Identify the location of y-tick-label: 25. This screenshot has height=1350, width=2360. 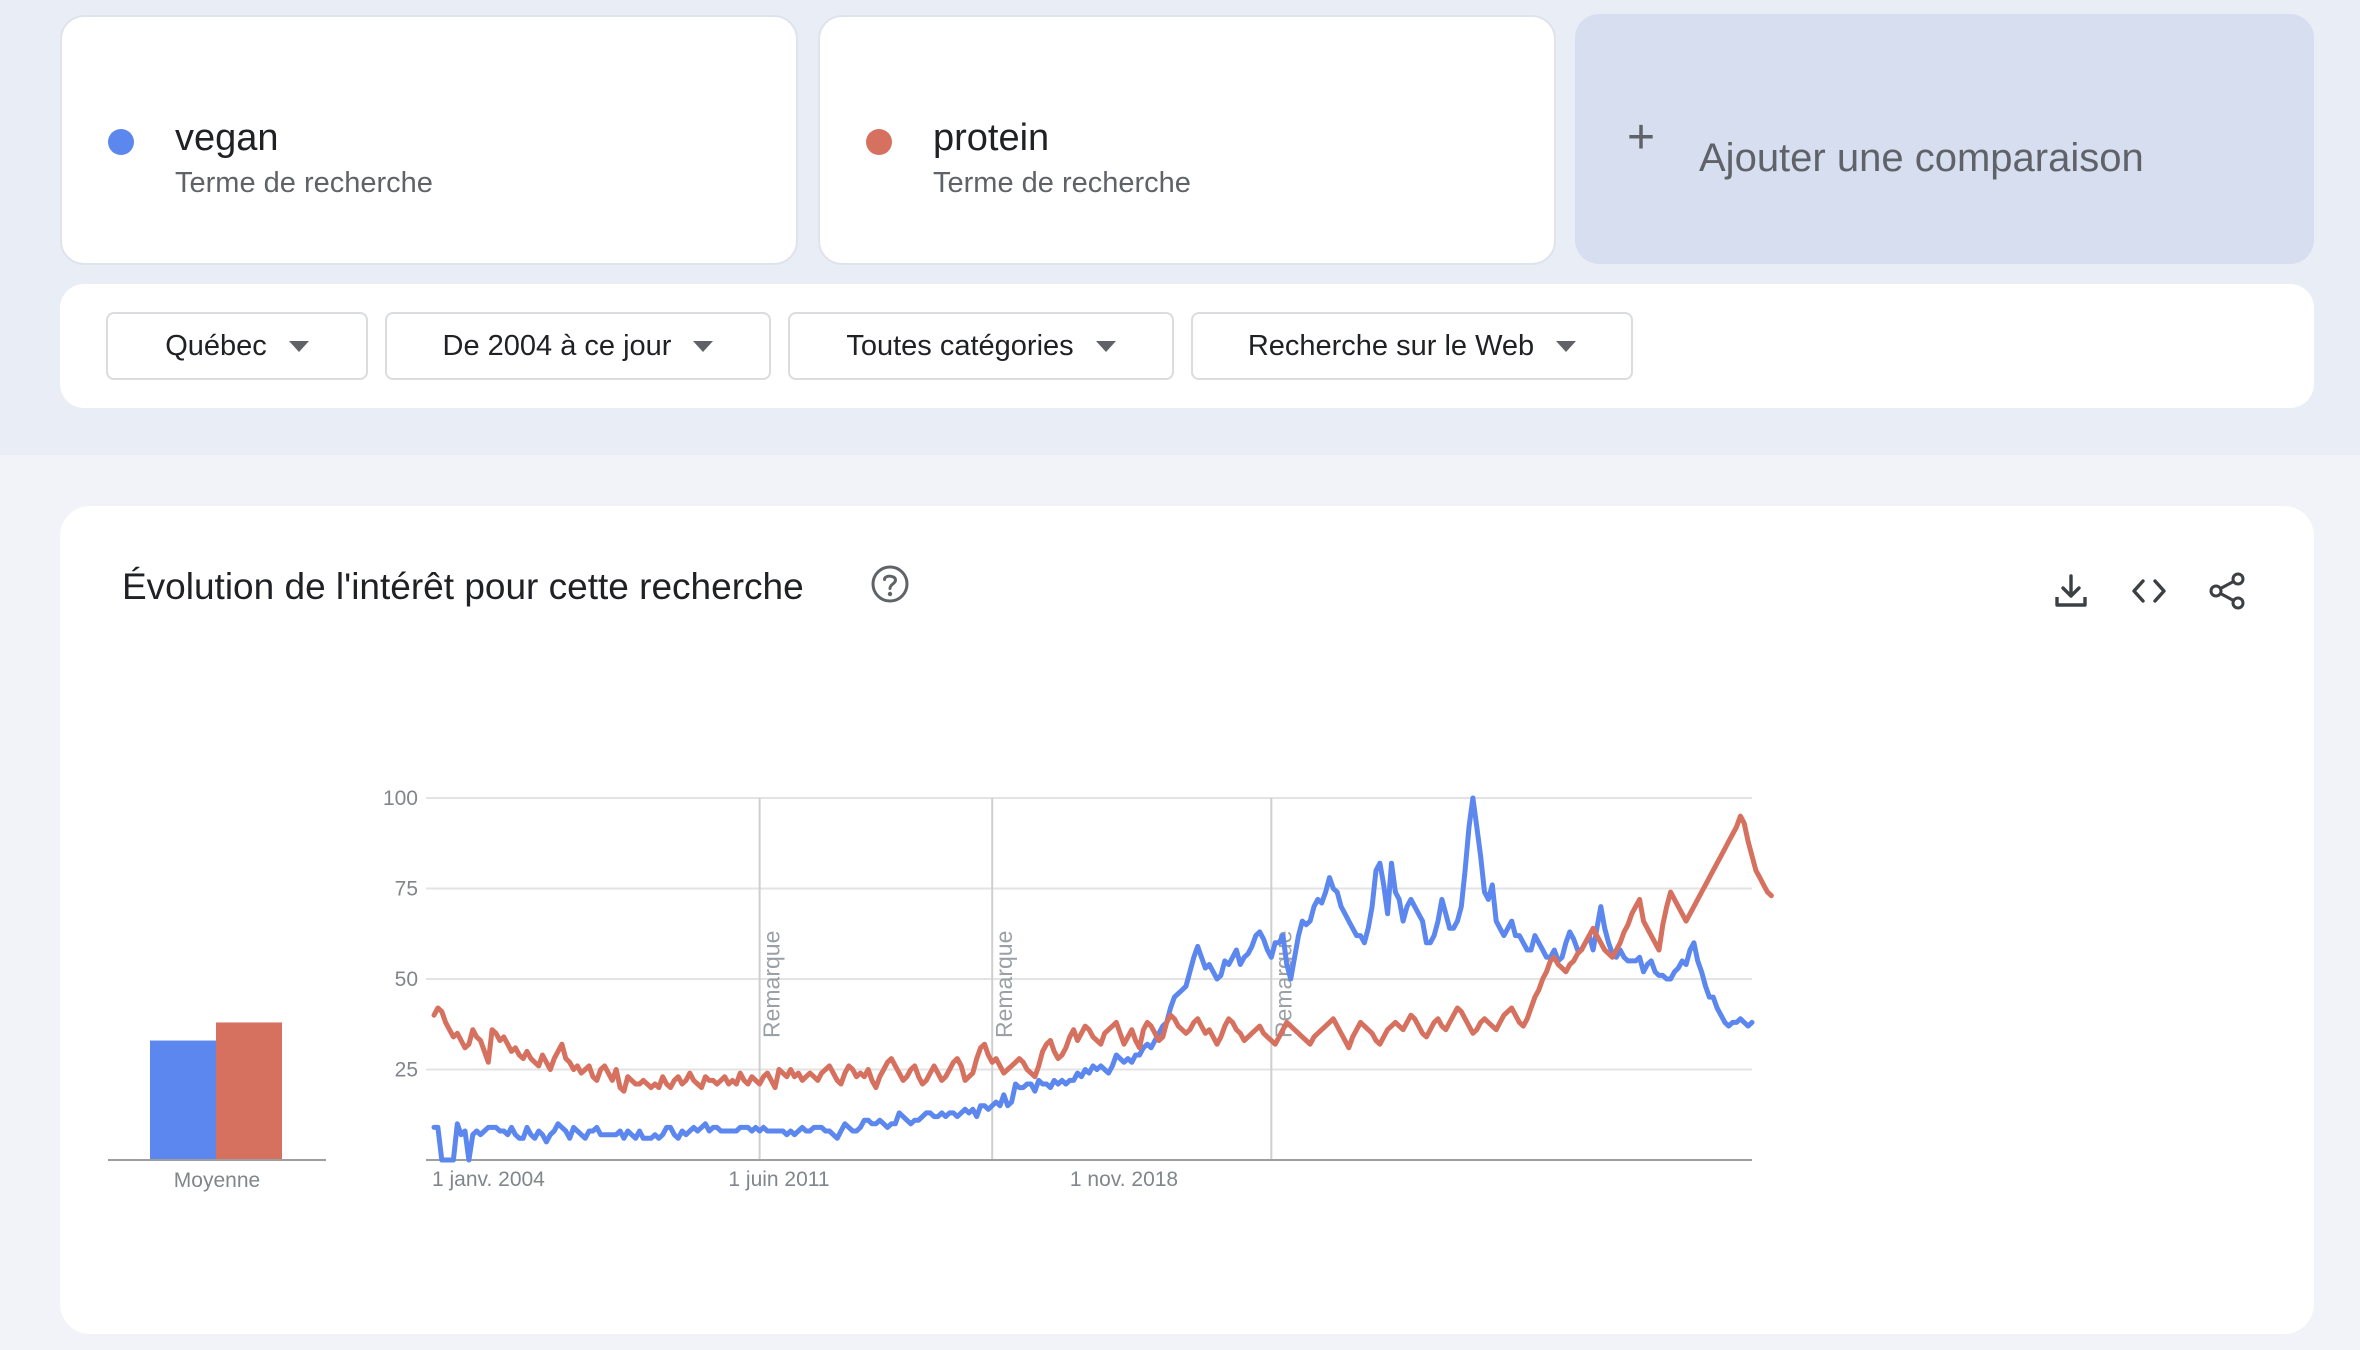
(406, 1070).